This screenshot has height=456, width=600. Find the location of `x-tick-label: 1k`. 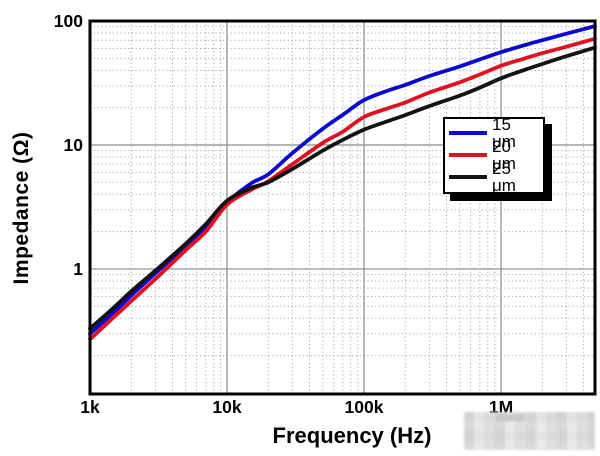

x-tick-label: 1k is located at coordinates (90, 407).